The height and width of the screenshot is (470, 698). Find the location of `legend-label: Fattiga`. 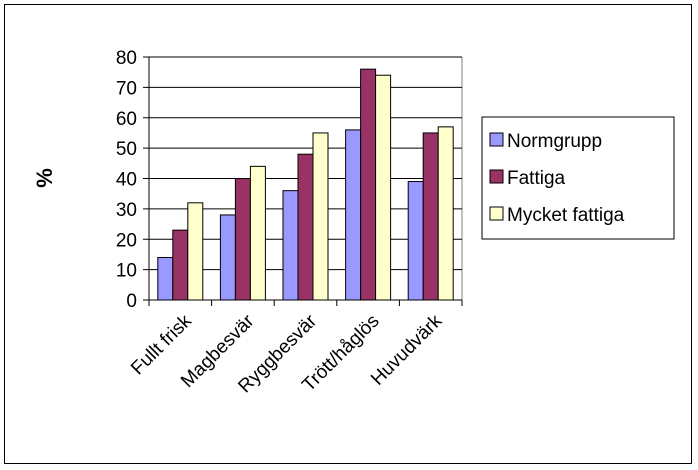

legend-label: Fattiga is located at coordinates (536, 178).